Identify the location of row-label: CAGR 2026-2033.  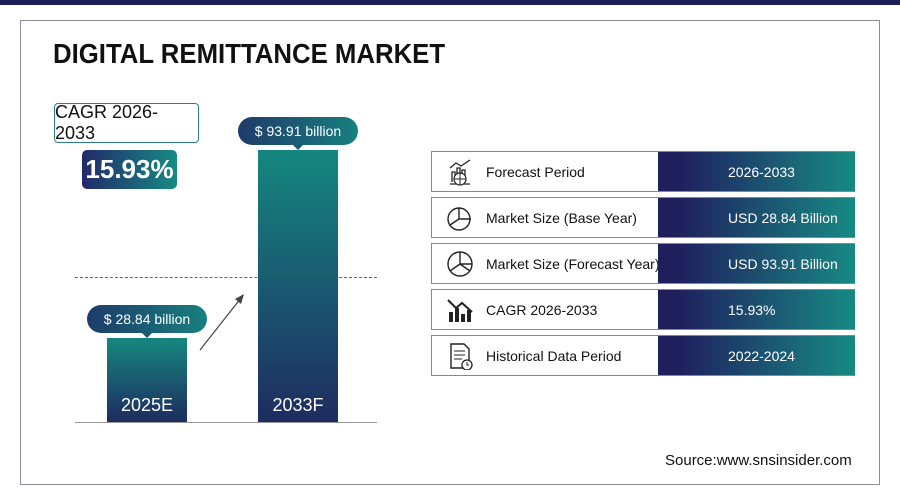
(542, 309).